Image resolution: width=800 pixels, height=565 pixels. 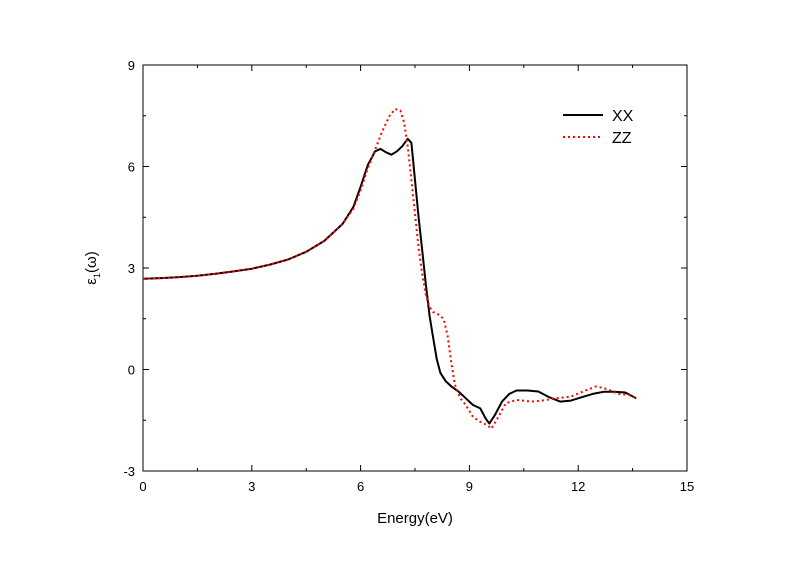 I want to click on x-tick-label: 3, so click(x=251, y=486).